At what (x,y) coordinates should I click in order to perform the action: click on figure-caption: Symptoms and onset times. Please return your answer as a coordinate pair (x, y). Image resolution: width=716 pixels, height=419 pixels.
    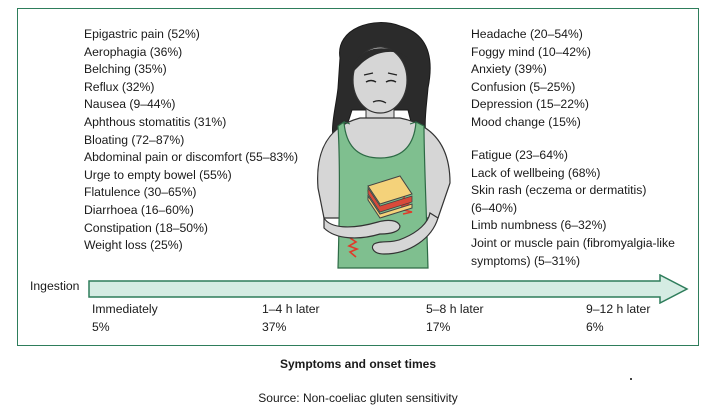
    Looking at the image, I should click on (358, 364).